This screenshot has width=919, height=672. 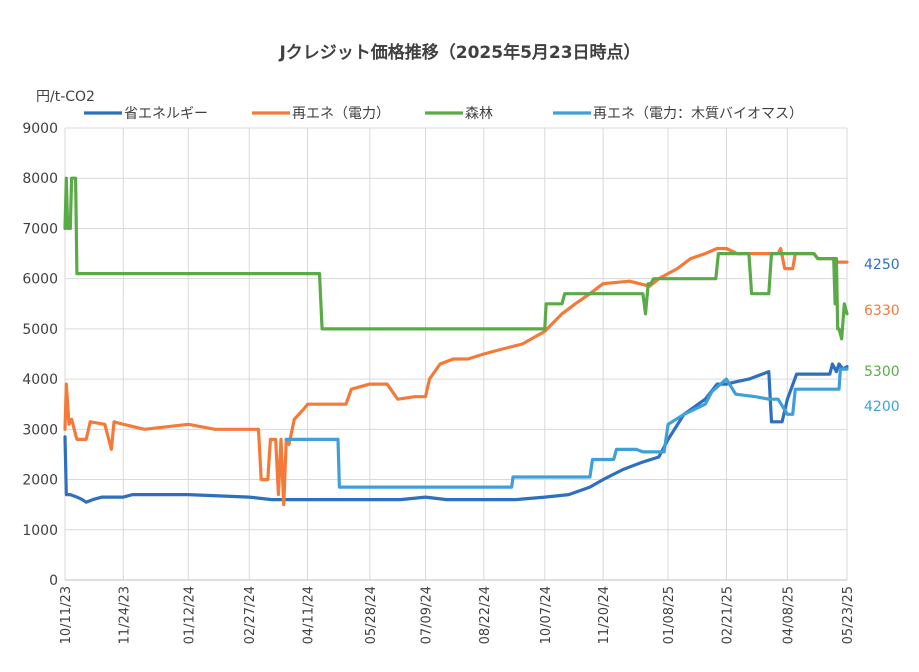 What do you see at coordinates (371, 615) in the screenshot?
I see `x-tick-label: 05/28/24` at bounding box center [371, 615].